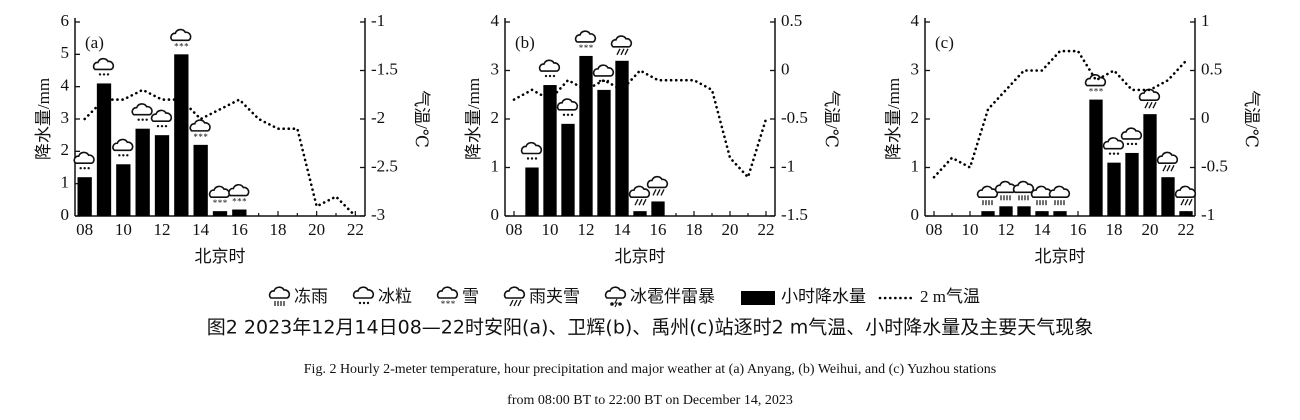 The image size is (1300, 420). I want to click on y-tick-label: 6, so click(65, 20).